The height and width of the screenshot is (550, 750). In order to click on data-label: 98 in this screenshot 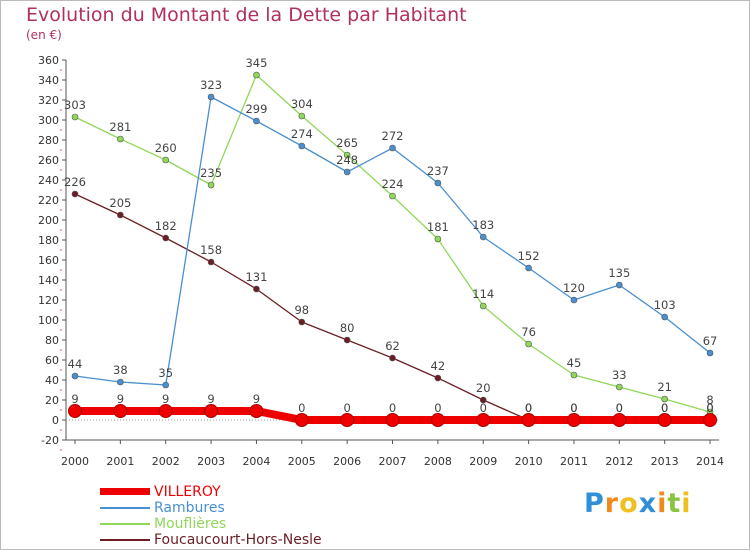, I will do `click(301, 310)`.